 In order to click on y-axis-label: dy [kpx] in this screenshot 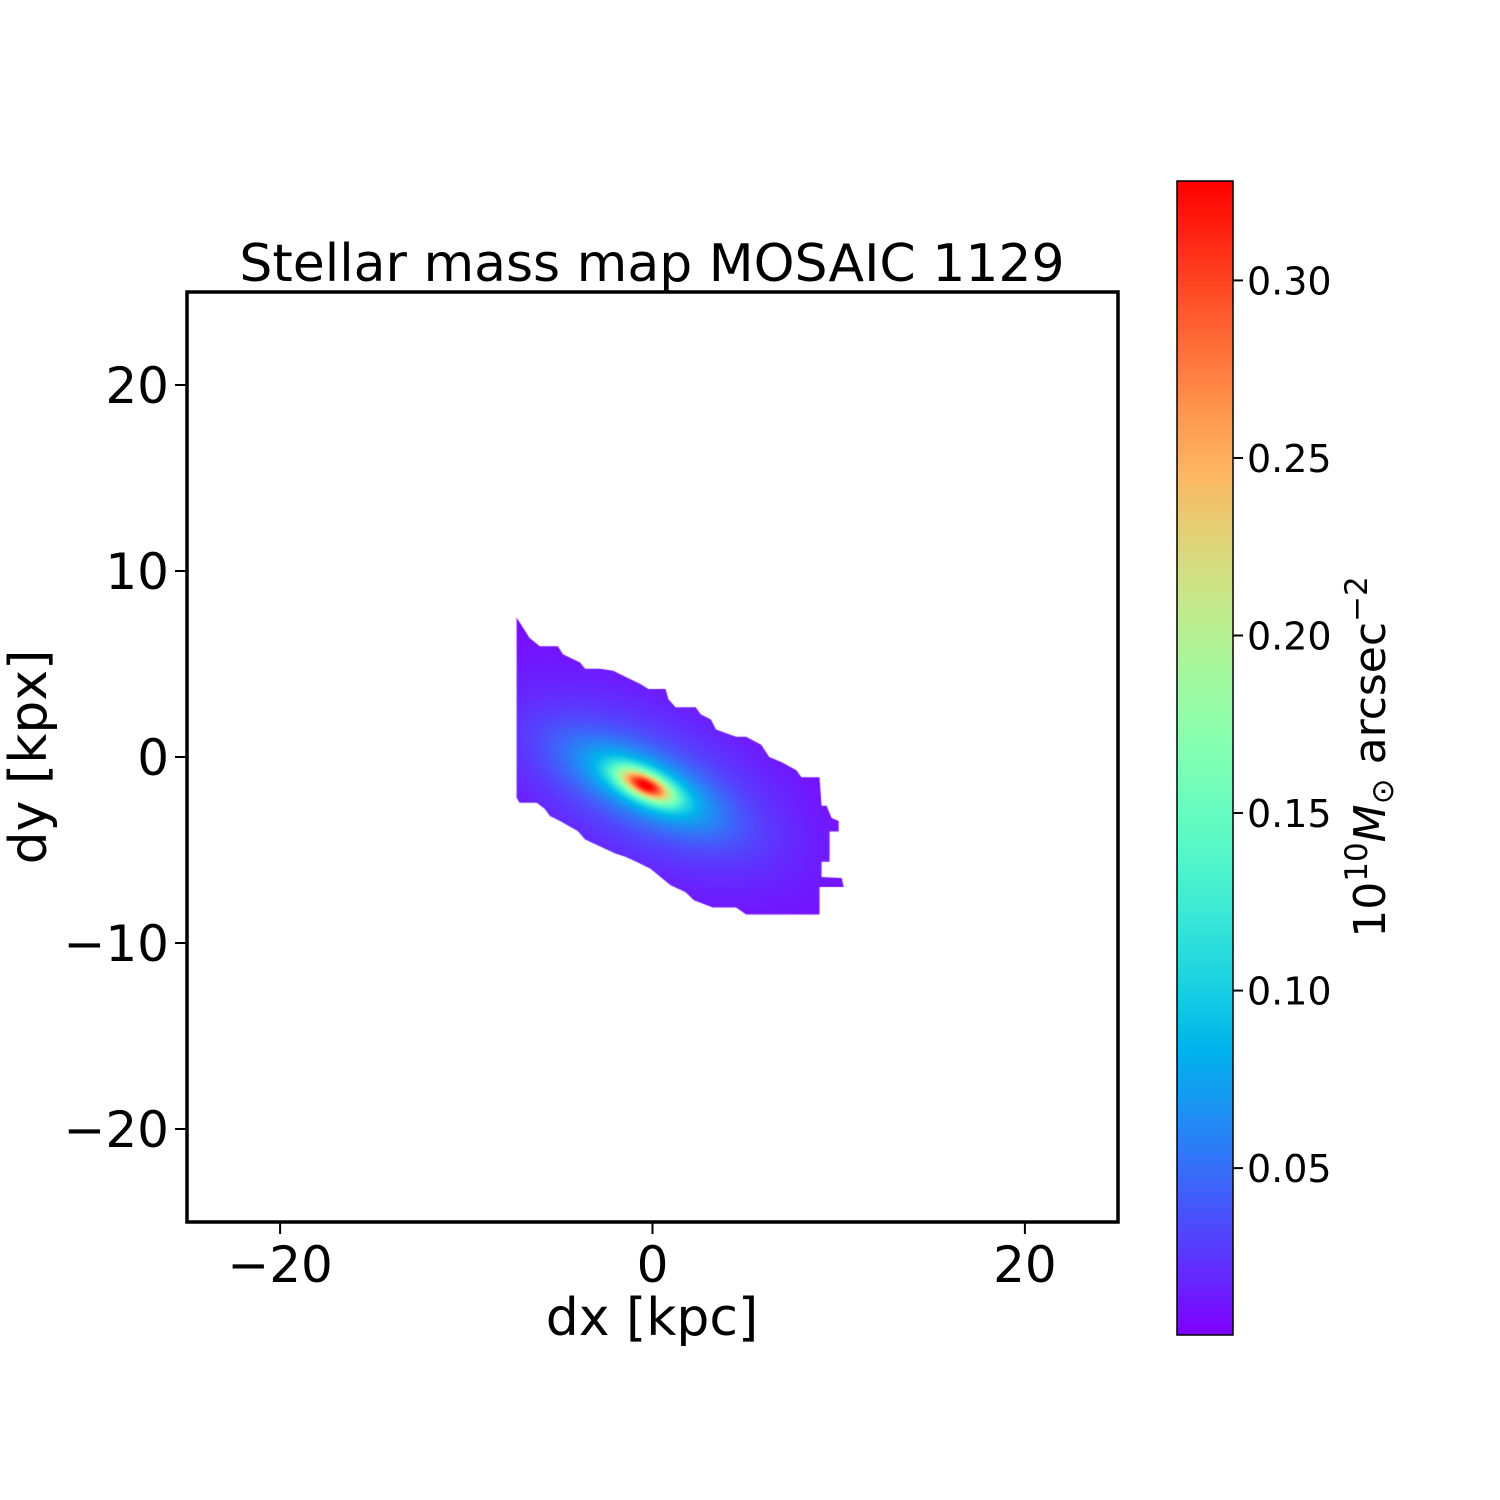, I will do `click(29, 757)`.